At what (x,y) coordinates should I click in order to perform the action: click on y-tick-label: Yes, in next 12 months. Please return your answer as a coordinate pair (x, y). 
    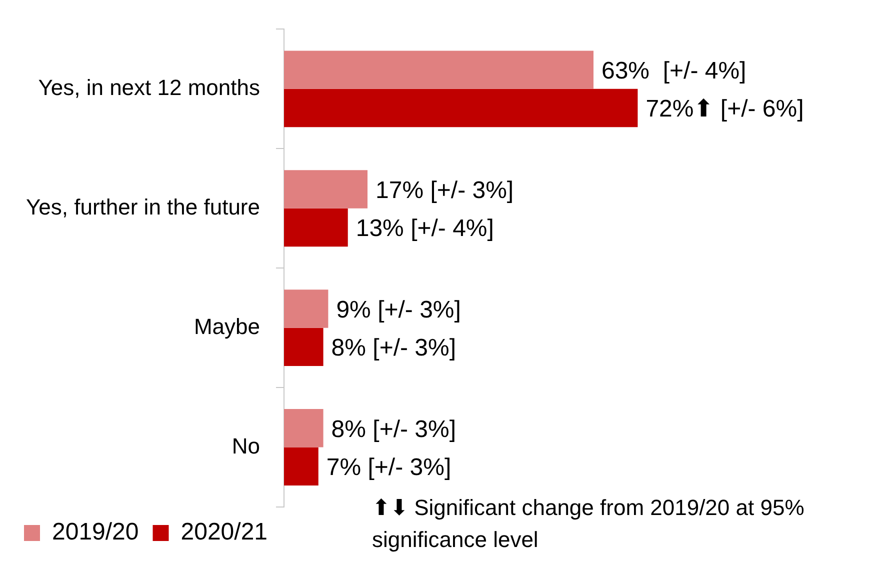
    Looking at the image, I should click on (149, 87).